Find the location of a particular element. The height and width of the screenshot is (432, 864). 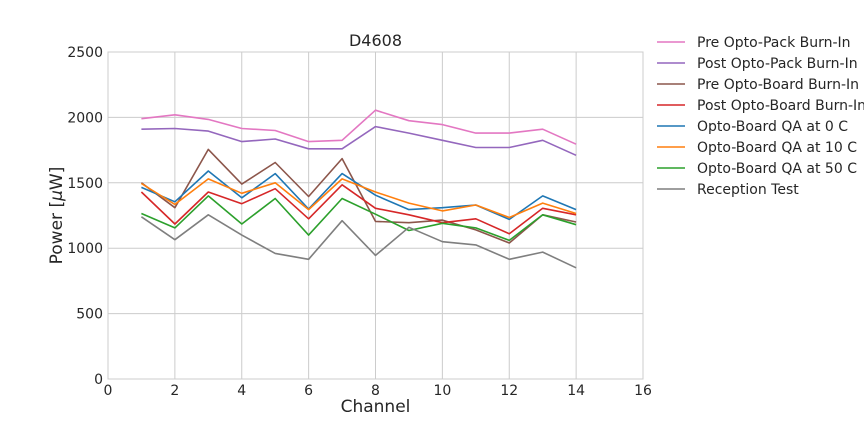

legend-label: Pre Opto-Board Burn-In is located at coordinates (778, 85).